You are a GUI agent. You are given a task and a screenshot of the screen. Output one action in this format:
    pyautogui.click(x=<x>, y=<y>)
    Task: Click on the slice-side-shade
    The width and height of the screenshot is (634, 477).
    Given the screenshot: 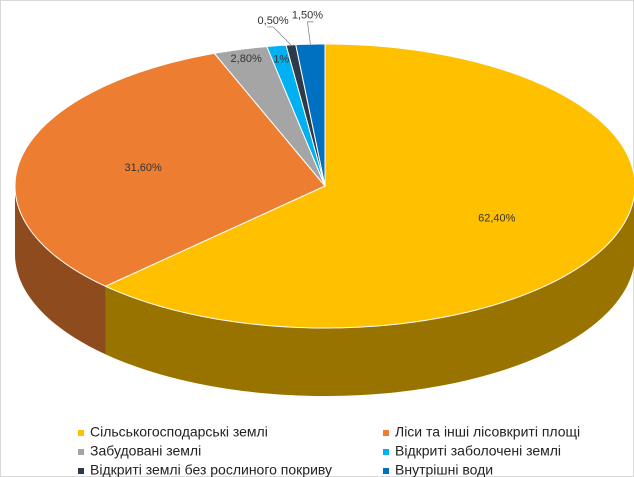 What is the action you would take?
    pyautogui.click(x=60, y=270)
    